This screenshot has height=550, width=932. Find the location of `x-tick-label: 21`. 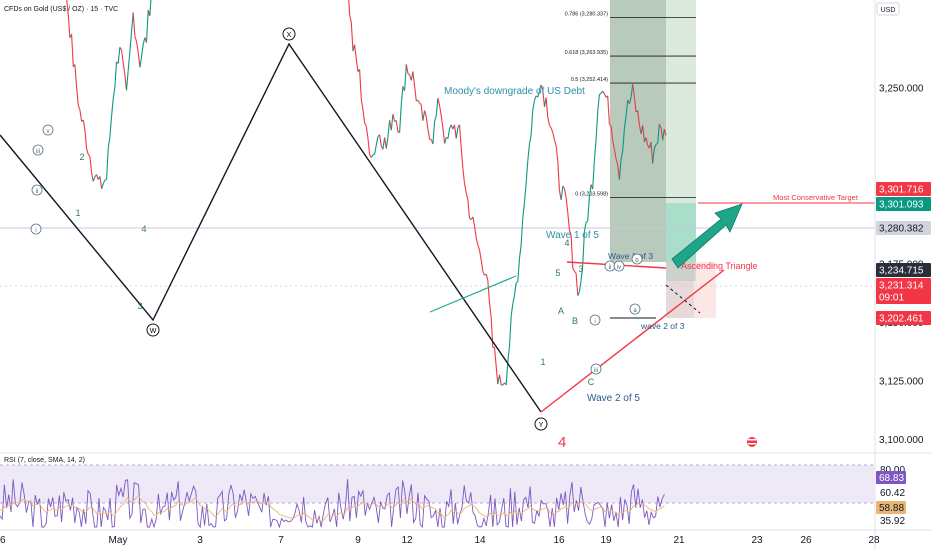

x-tick-label: 21 is located at coordinates (679, 540).